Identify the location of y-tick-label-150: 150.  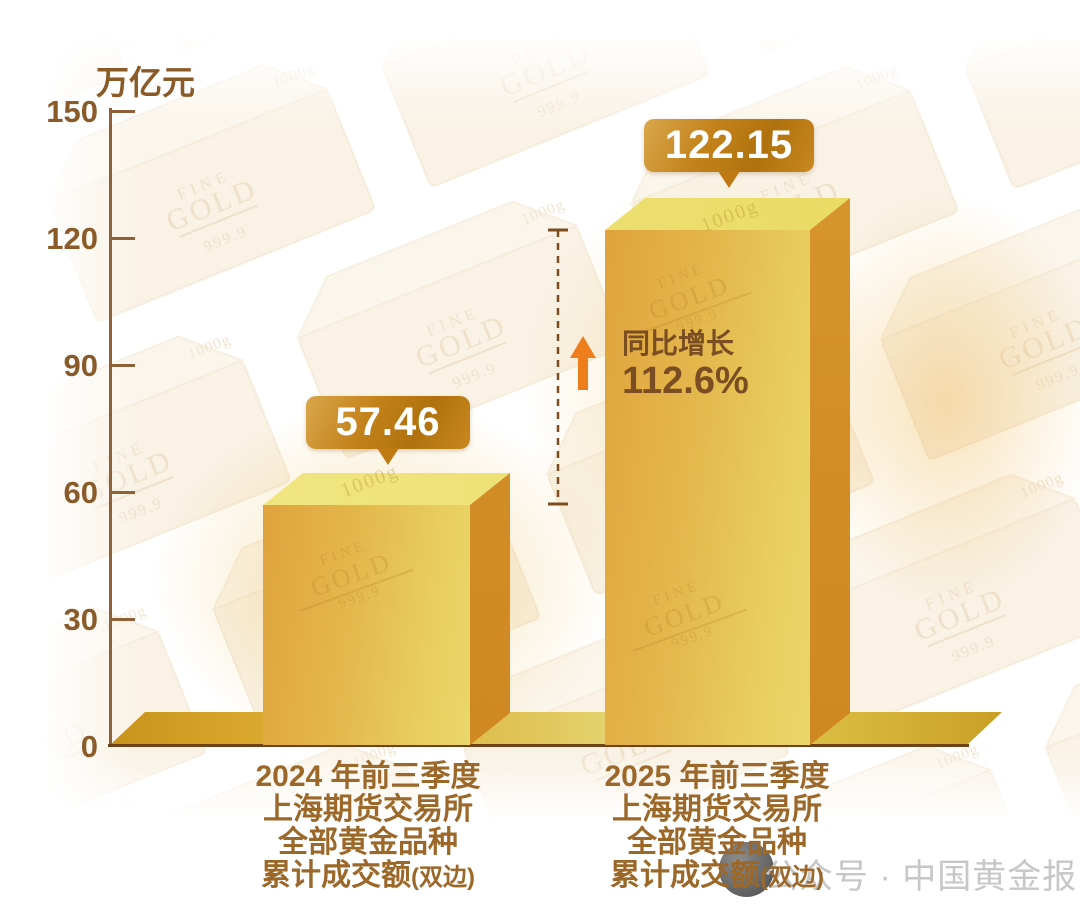
(72, 111).